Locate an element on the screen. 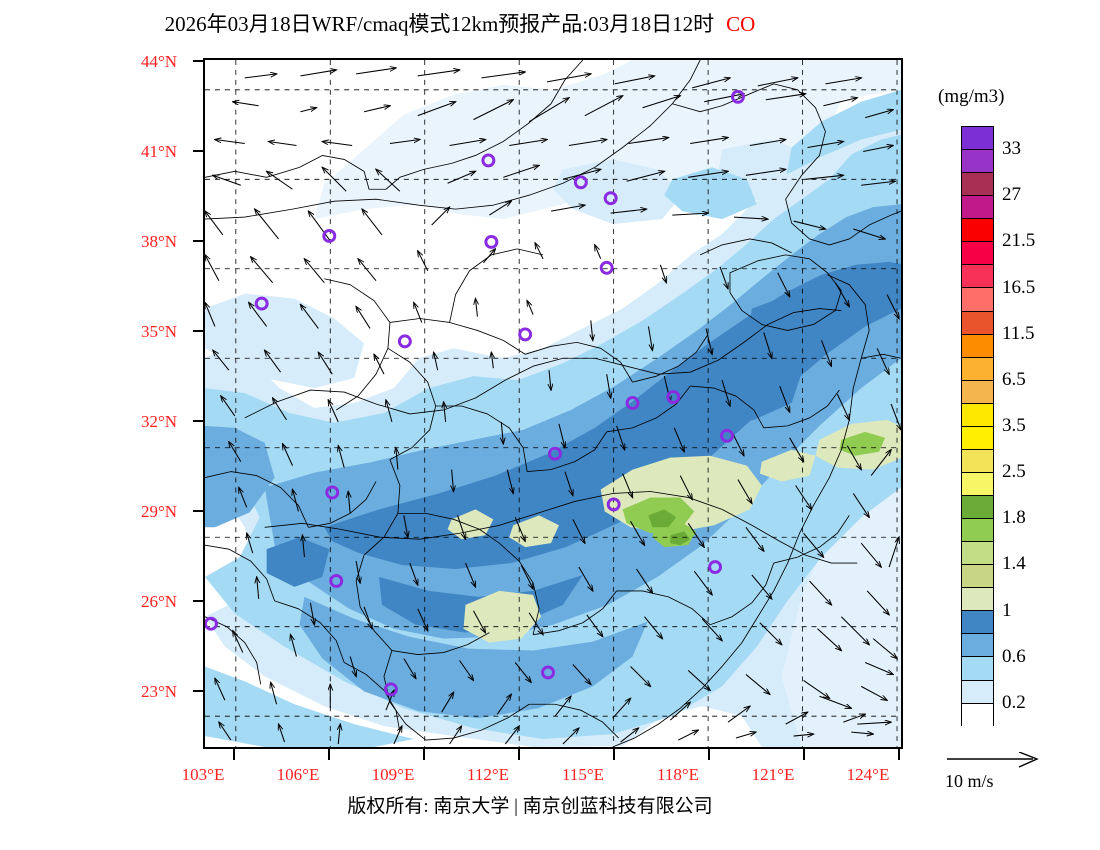 The image size is (1100, 850). lon-label: 115°E is located at coordinates (583, 774).